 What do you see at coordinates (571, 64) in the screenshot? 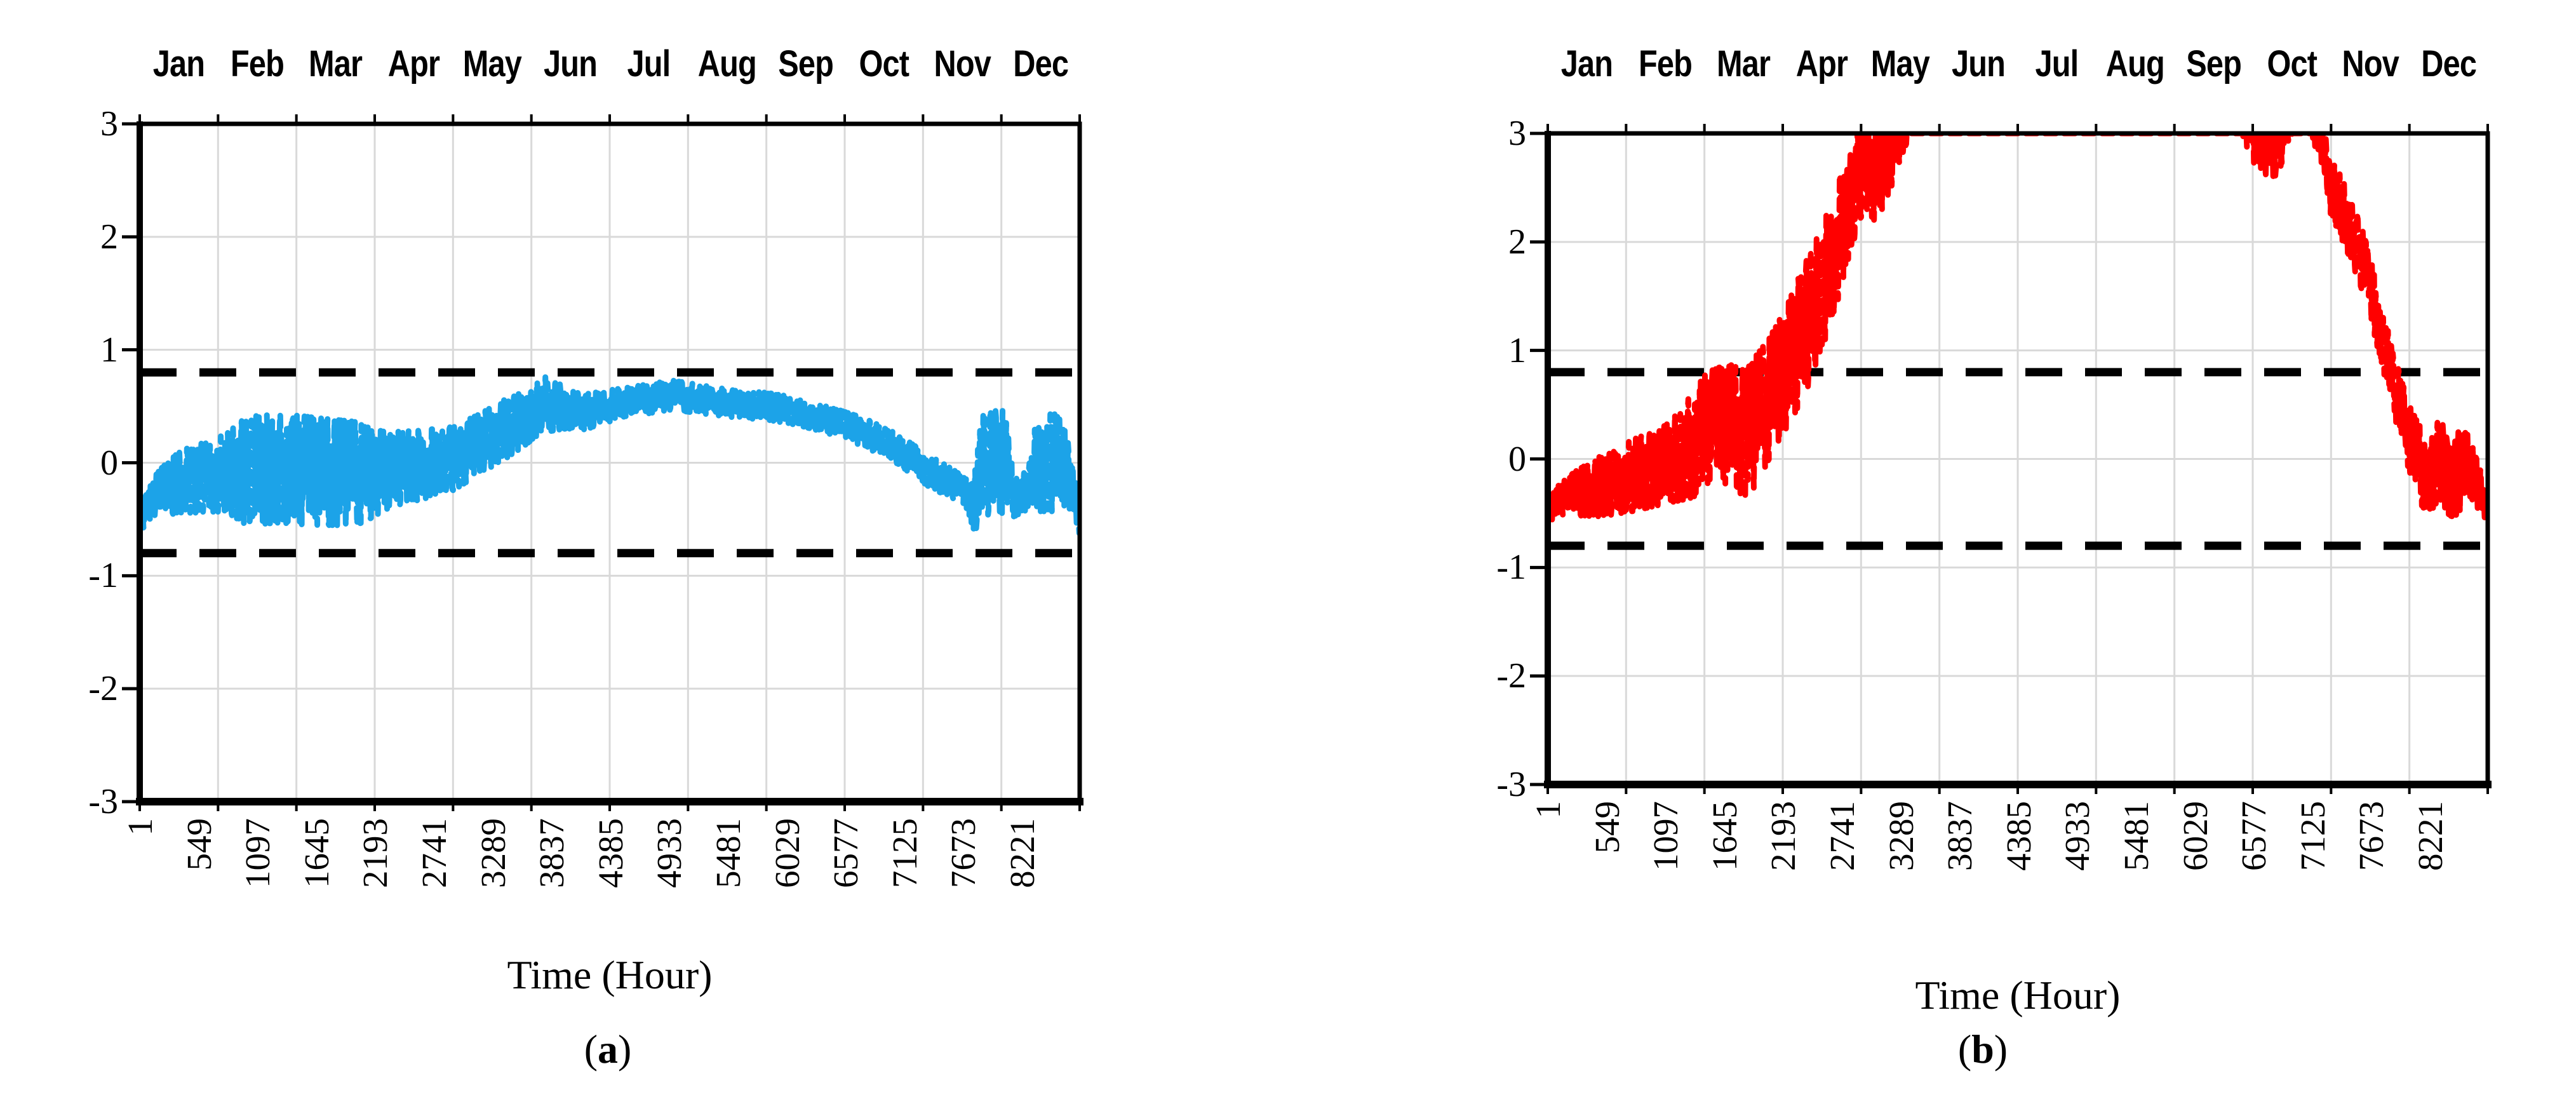
I see `month-label: Jun` at bounding box center [571, 64].